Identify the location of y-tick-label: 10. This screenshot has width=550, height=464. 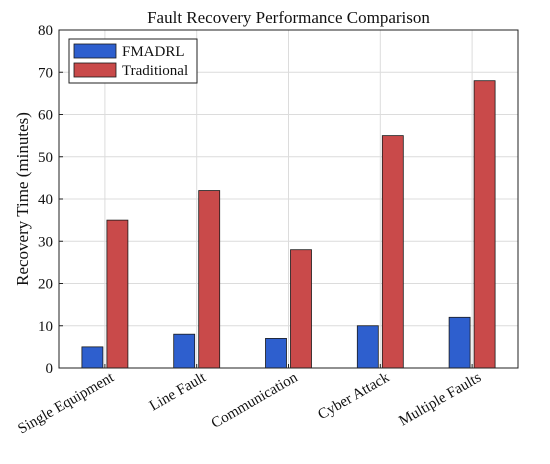
(45, 327).